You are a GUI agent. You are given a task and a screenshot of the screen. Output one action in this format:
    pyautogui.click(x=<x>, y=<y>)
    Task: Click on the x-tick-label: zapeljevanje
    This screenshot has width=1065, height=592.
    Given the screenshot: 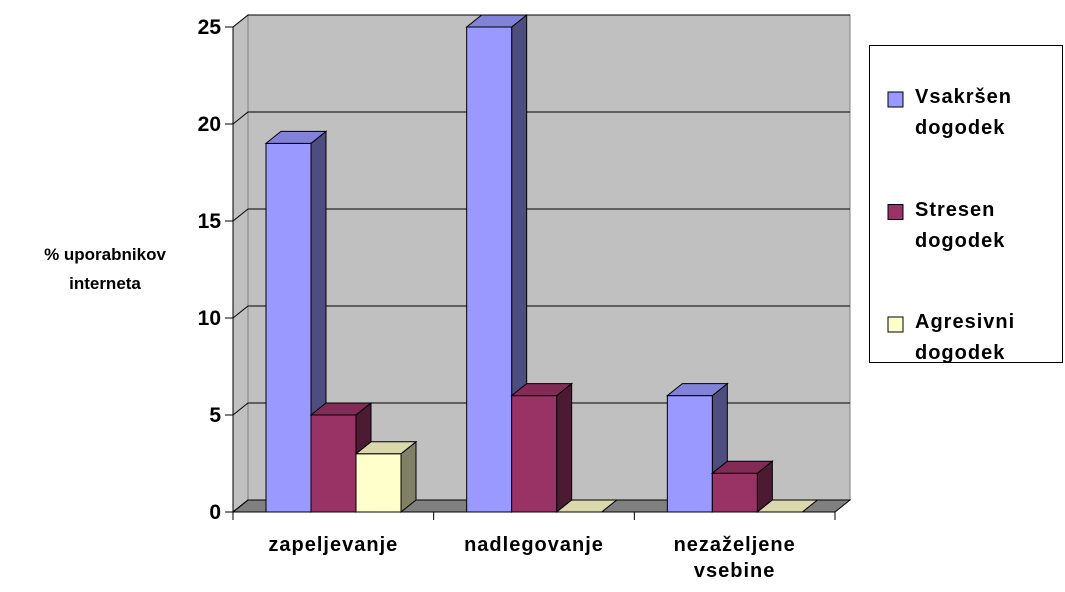 What is the action you would take?
    pyautogui.click(x=333, y=545)
    